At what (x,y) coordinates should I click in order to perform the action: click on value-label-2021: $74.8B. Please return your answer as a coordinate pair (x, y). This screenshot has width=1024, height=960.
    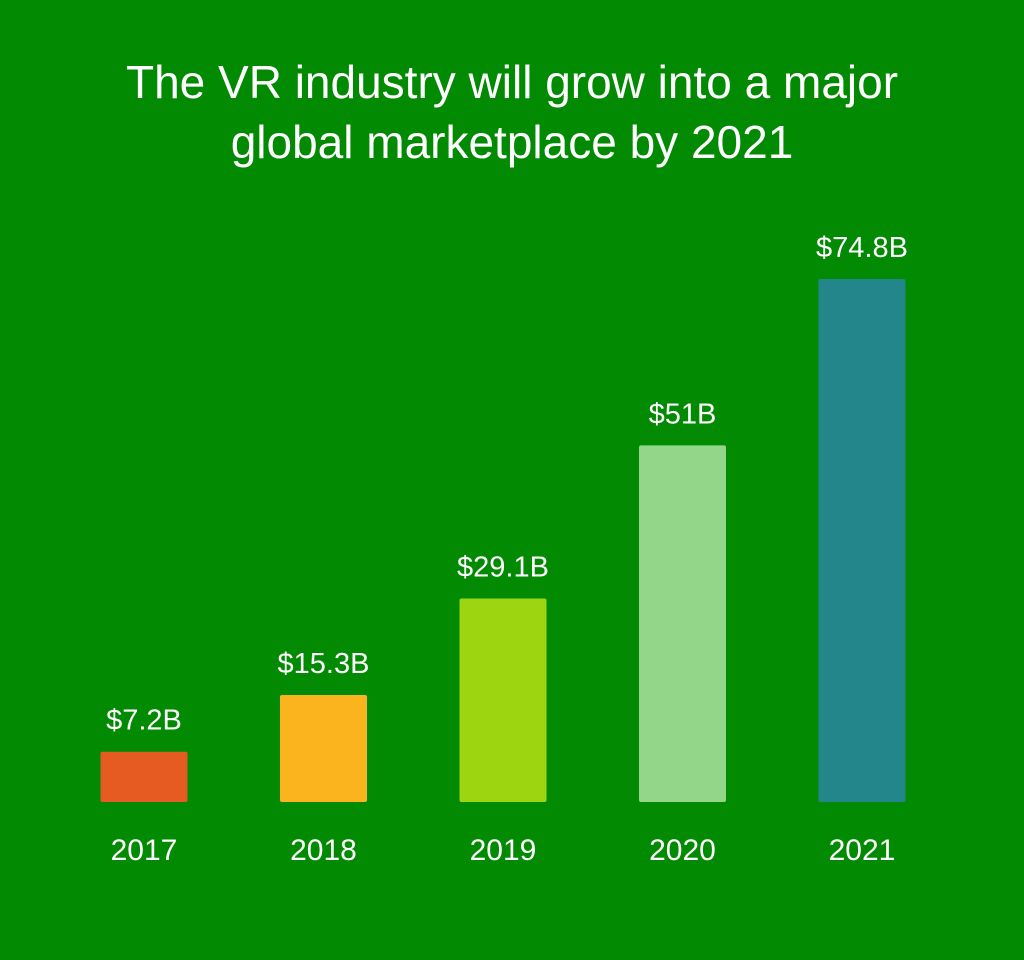
    Looking at the image, I should click on (862, 248).